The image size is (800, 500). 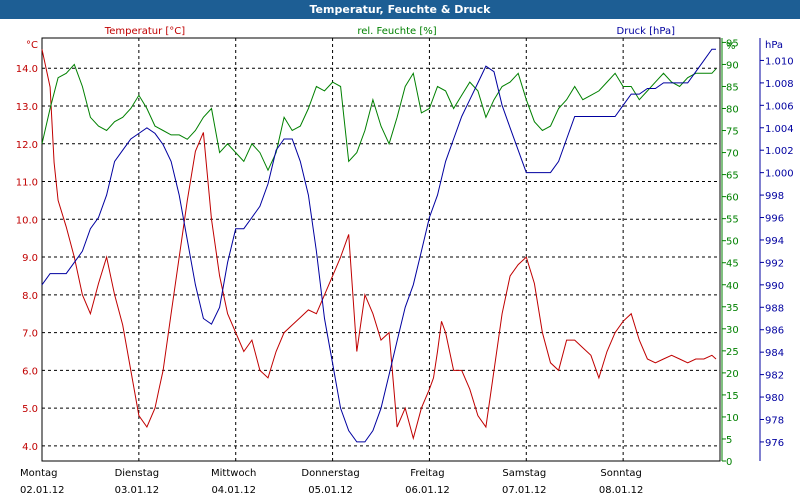 What do you see at coordinates (774, 376) in the screenshot?
I see `pressure-tick-label: 982` at bounding box center [774, 376].